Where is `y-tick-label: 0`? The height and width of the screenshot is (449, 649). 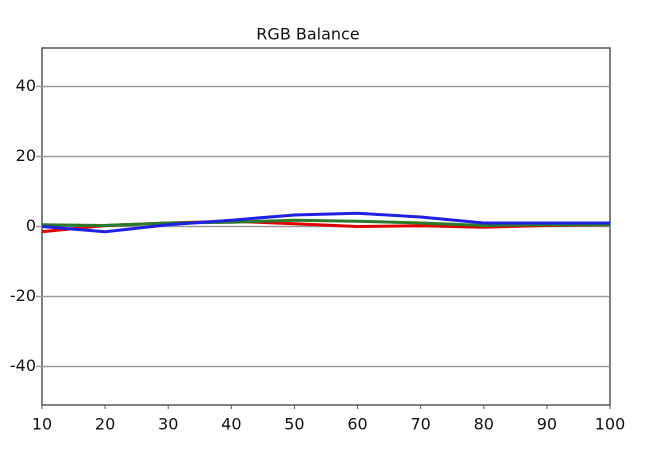 y-tick-label: 0 is located at coordinates (31, 225).